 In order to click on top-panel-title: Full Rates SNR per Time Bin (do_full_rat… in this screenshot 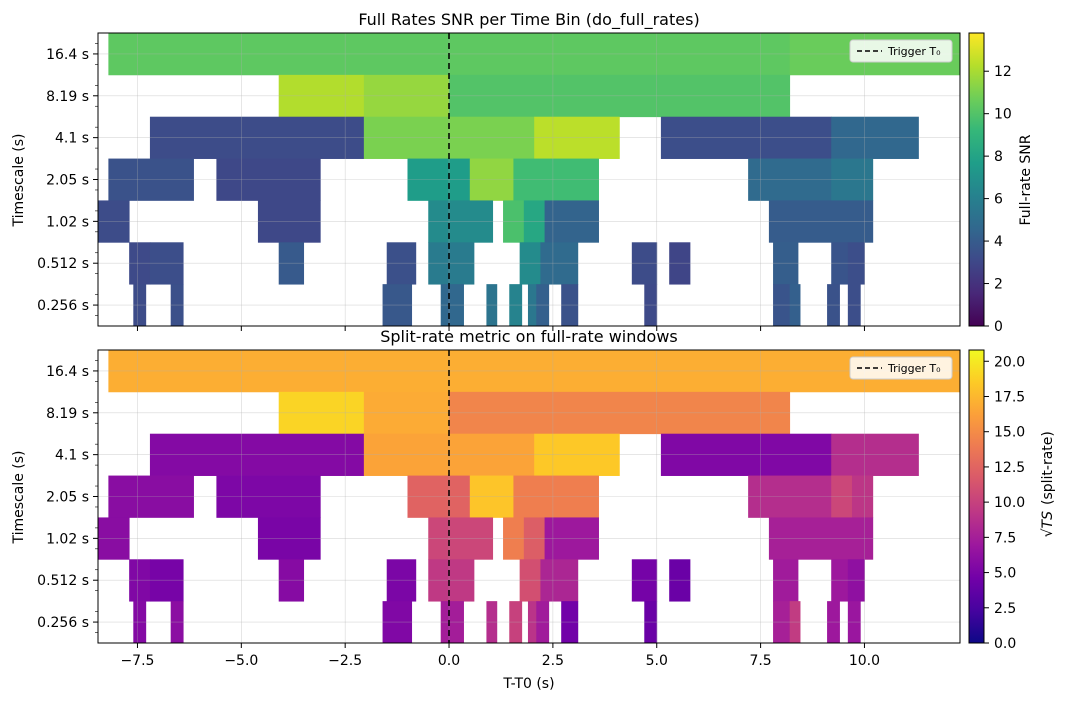, I will do `click(528, 20)`.